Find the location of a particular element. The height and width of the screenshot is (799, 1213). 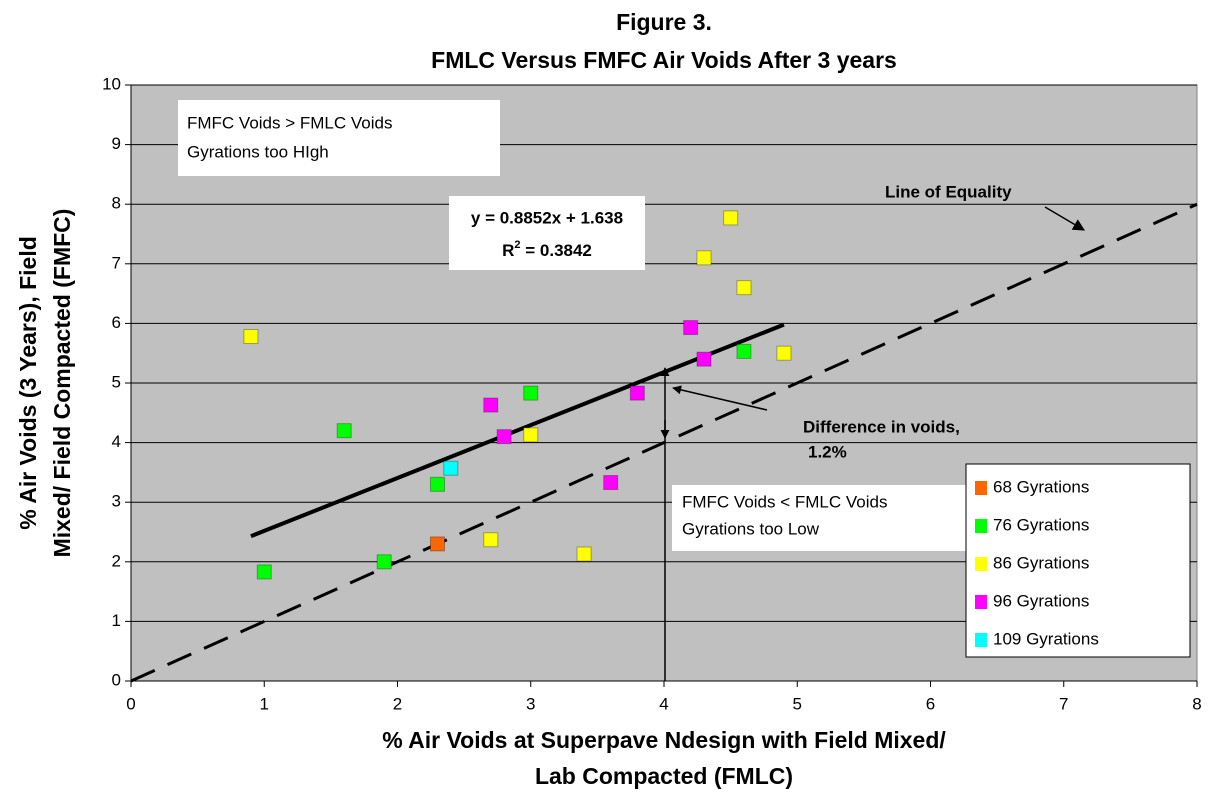

y-tick-label: 3 is located at coordinates (116, 501).